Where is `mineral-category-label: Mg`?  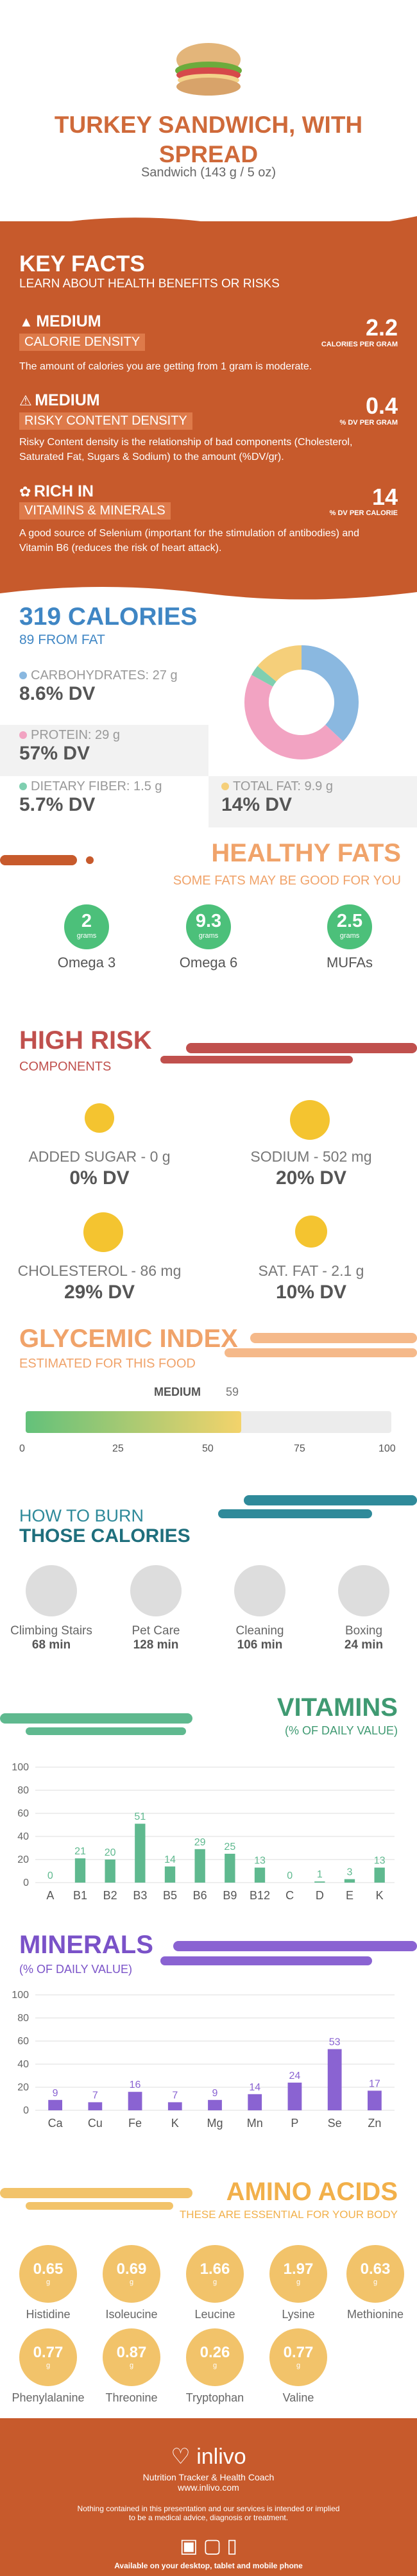 mineral-category-label: Mg is located at coordinates (215, 2123).